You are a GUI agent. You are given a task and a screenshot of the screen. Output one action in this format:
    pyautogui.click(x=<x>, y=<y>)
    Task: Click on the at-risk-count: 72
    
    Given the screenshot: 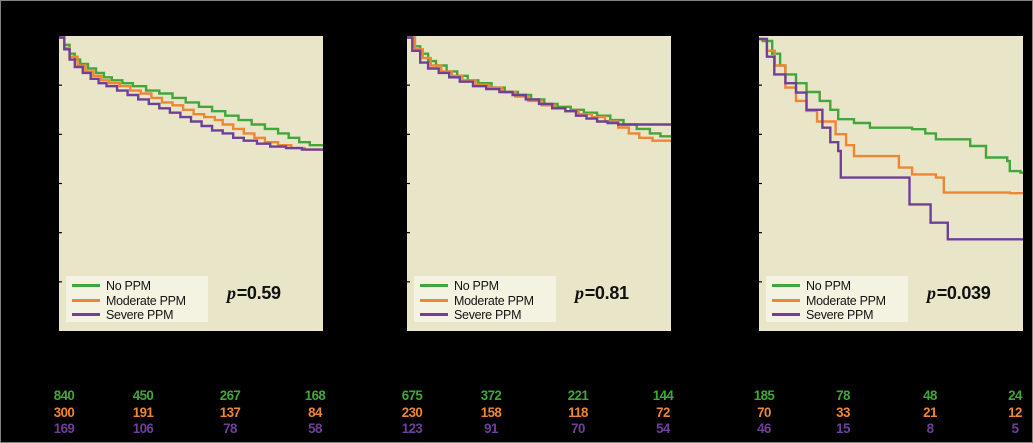 What is the action you would take?
    pyautogui.click(x=663, y=412)
    